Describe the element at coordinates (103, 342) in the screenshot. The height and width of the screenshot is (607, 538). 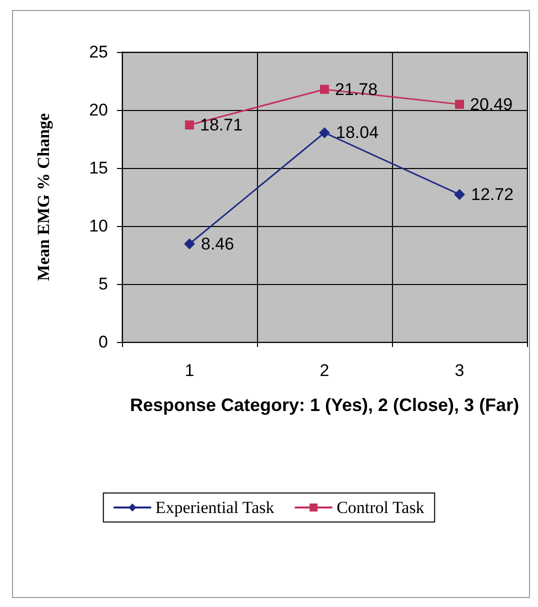
I see `y-tick-label: 0` at that location.